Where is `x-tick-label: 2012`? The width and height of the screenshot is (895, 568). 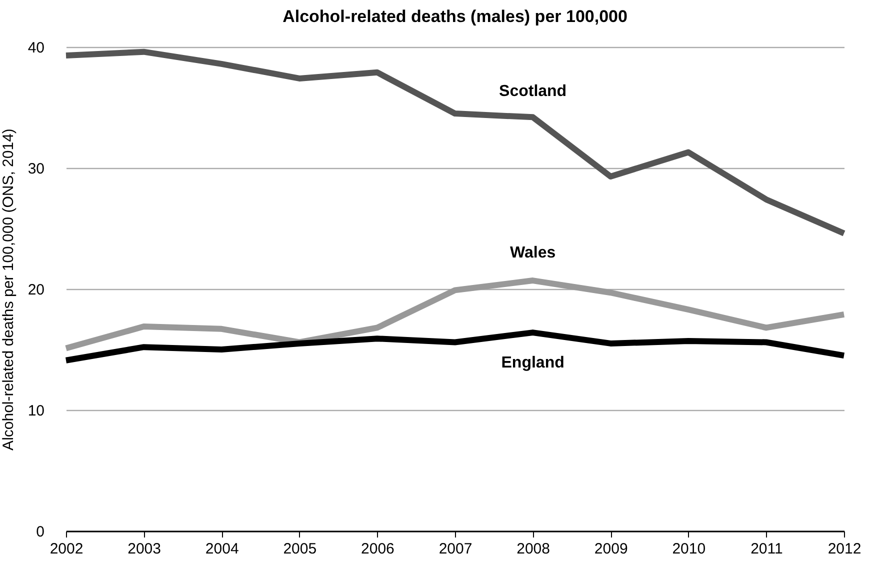
x-tick-label: 2012 is located at coordinates (845, 549).